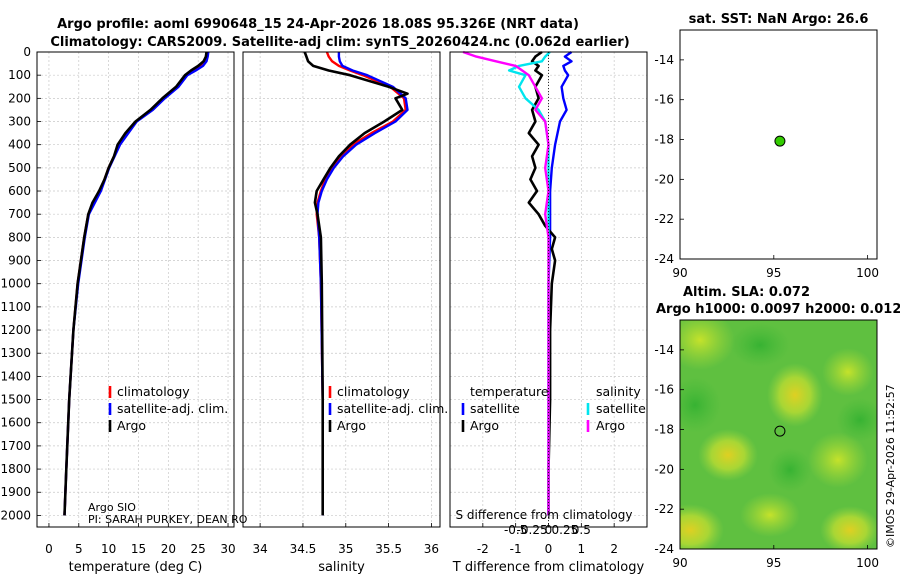  I want to click on y-tick-label: 400, so click(19, 145).